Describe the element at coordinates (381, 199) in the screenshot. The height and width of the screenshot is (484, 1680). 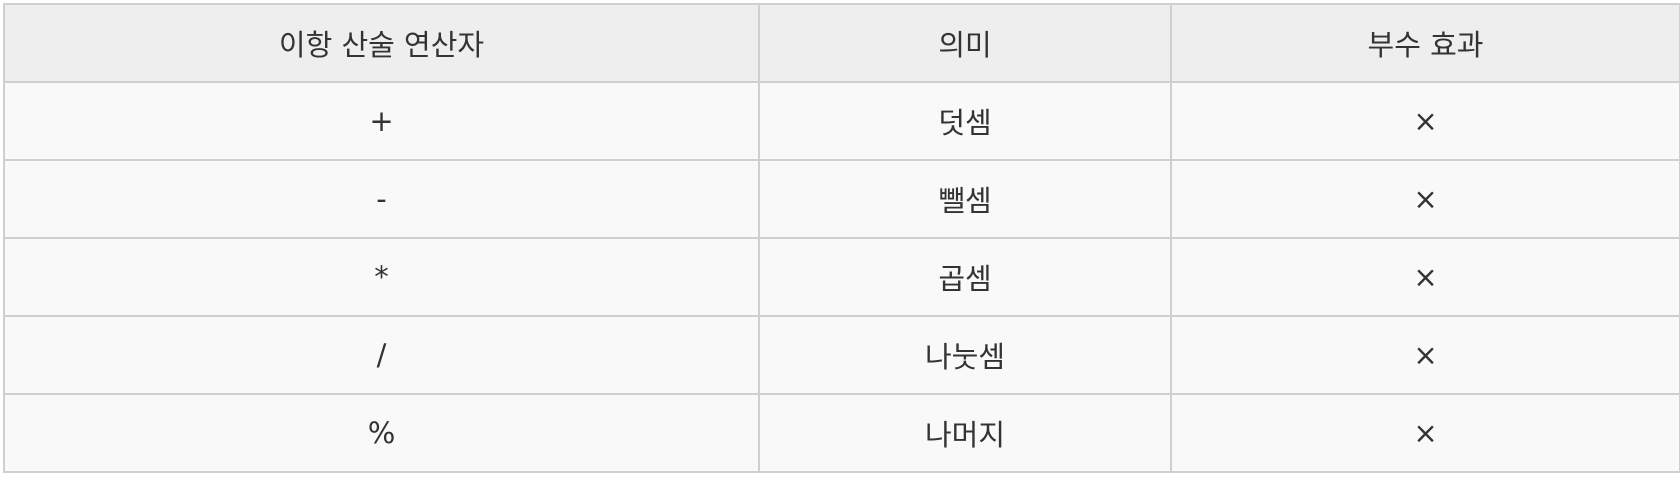
I see `operator-cell: -` at that location.